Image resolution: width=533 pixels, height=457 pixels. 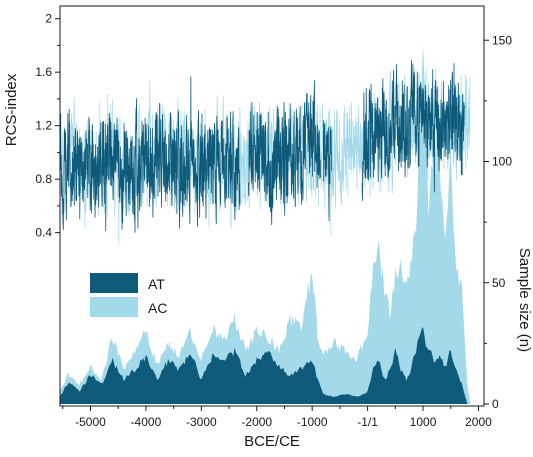 What do you see at coordinates (264, 365) in the screenshot?
I see `sample-area-at` at bounding box center [264, 365].